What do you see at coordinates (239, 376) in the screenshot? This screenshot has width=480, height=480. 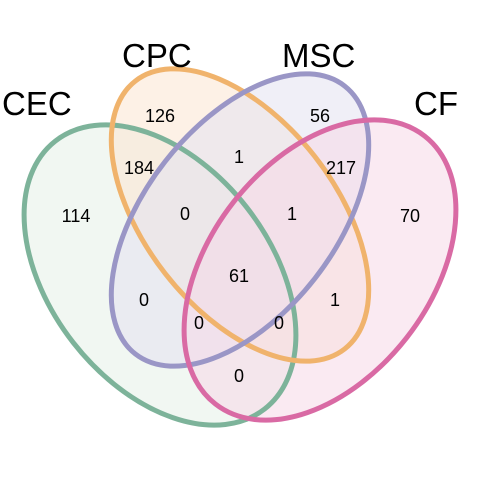 I see `count-cec-cf: 0` at bounding box center [239, 376].